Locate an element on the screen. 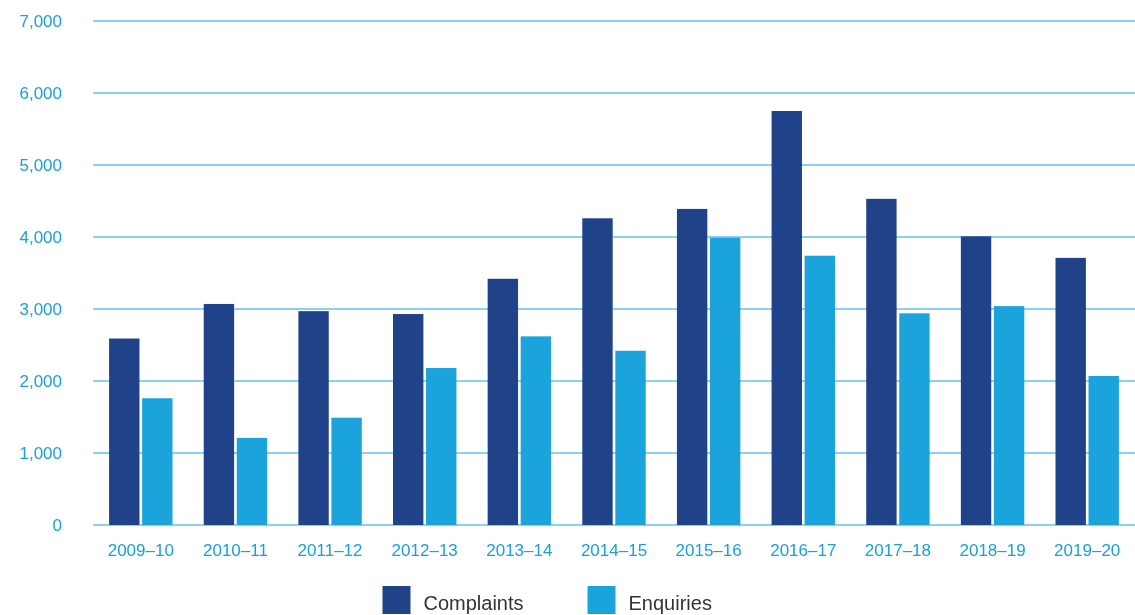  legend-label: Enquiries is located at coordinates (670, 603).